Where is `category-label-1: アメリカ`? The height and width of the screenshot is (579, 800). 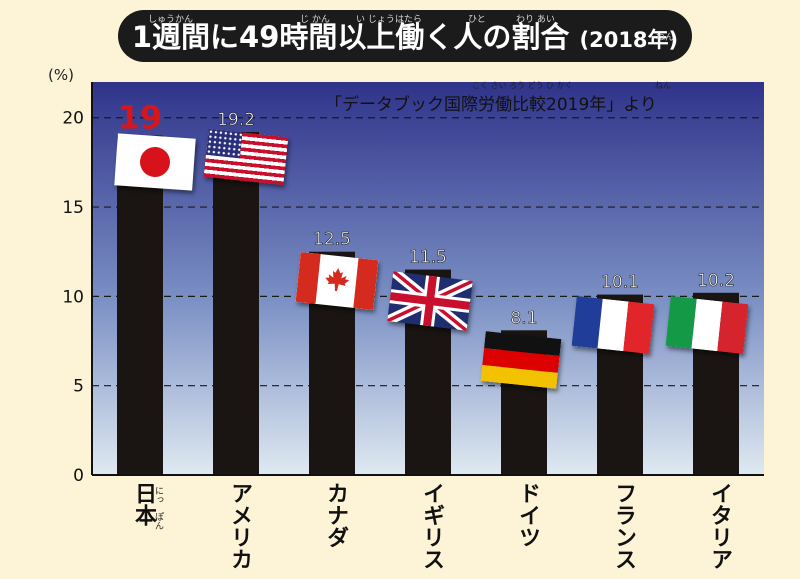 category-label-1: アメリカ is located at coordinates (239, 526).